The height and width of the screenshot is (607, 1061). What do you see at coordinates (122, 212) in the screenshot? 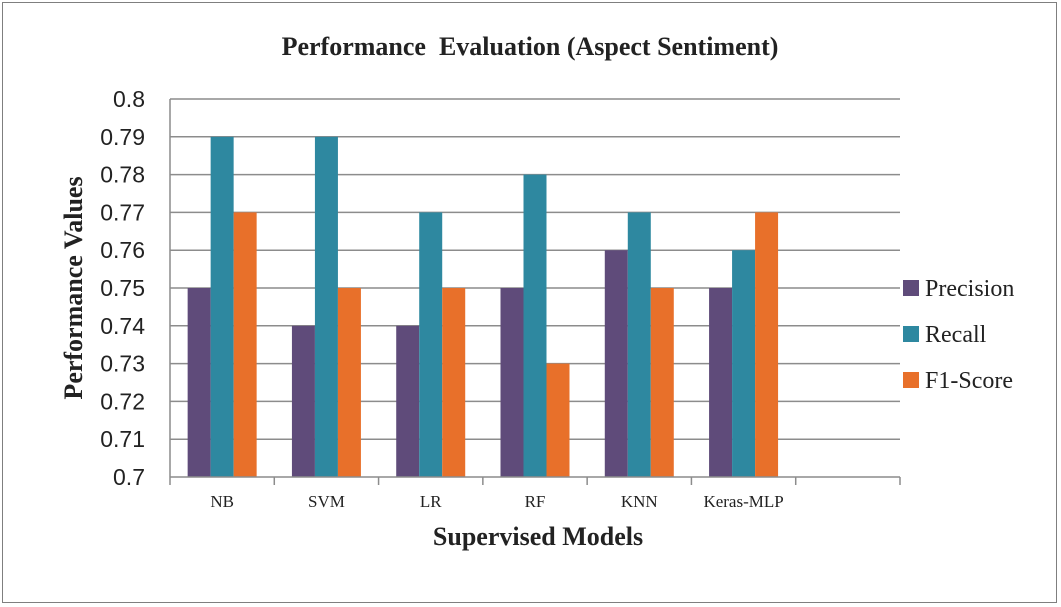
I see `y-tick-label: 0.77` at bounding box center [122, 212].